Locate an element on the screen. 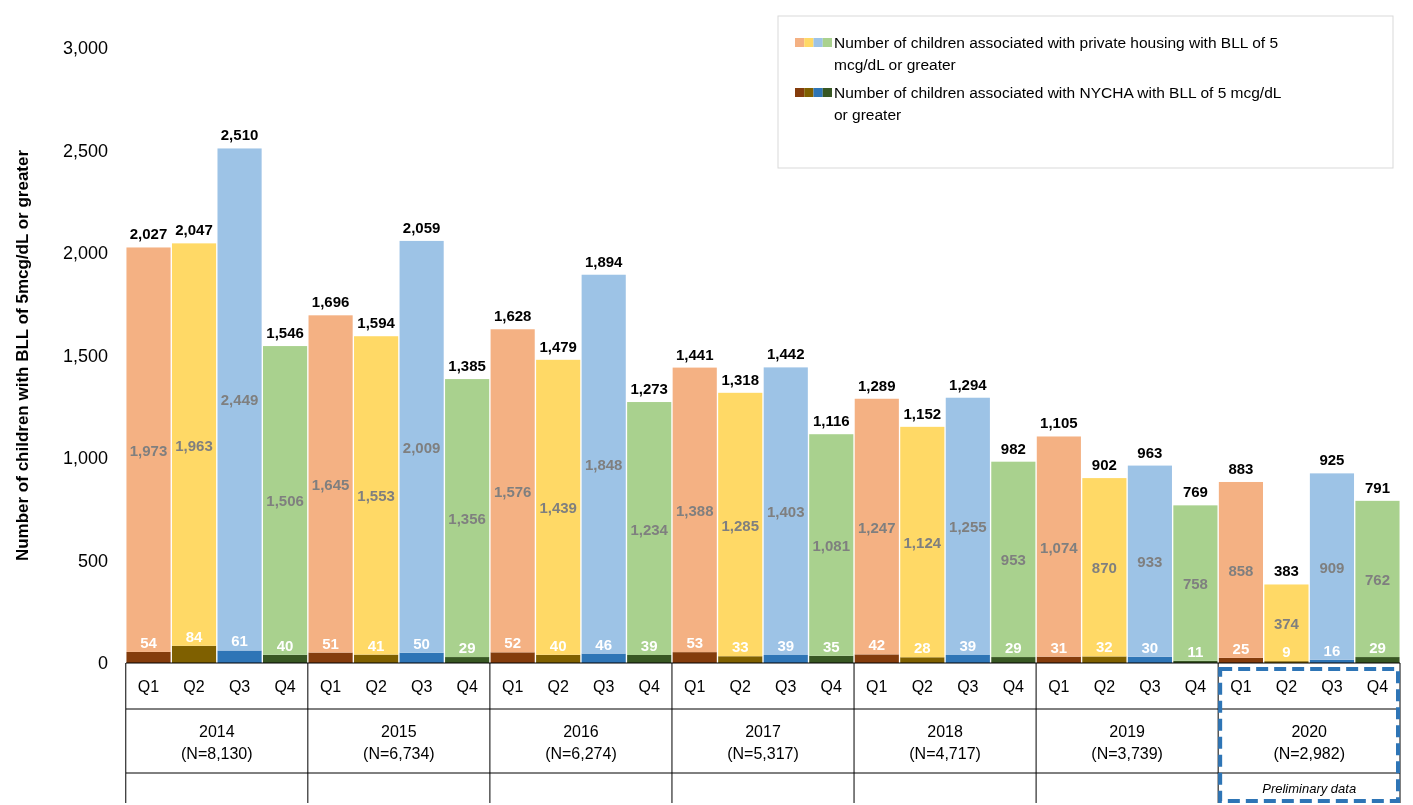 The image size is (1413, 805). data-label: 61 is located at coordinates (239, 641).